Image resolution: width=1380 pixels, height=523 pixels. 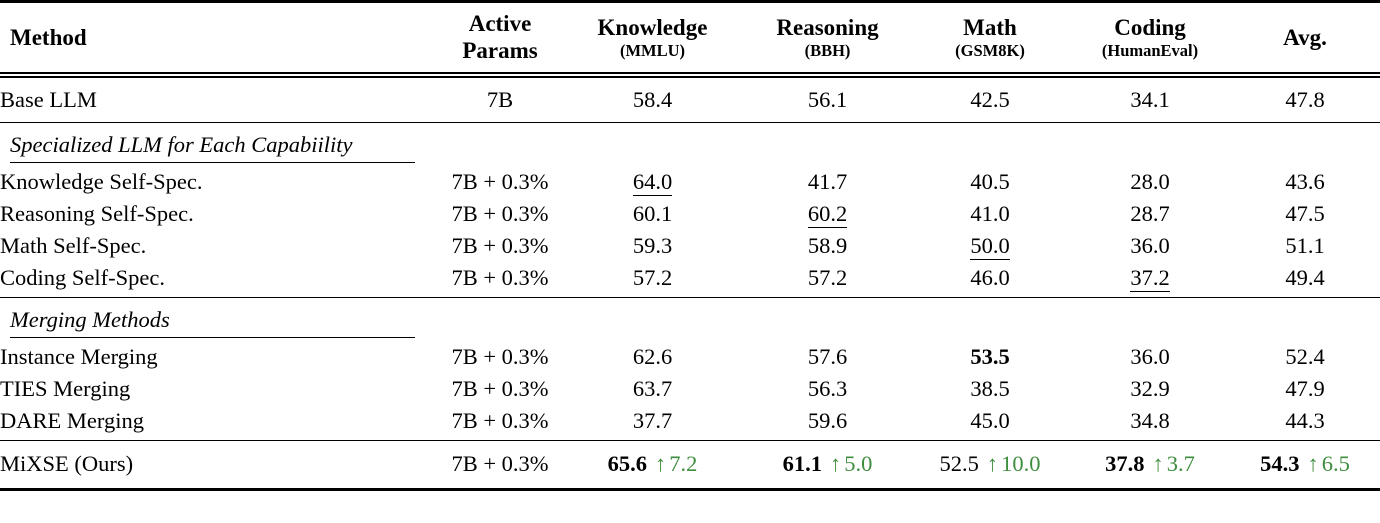 I want to click on knowledge-value: 62.6, so click(x=652, y=356).